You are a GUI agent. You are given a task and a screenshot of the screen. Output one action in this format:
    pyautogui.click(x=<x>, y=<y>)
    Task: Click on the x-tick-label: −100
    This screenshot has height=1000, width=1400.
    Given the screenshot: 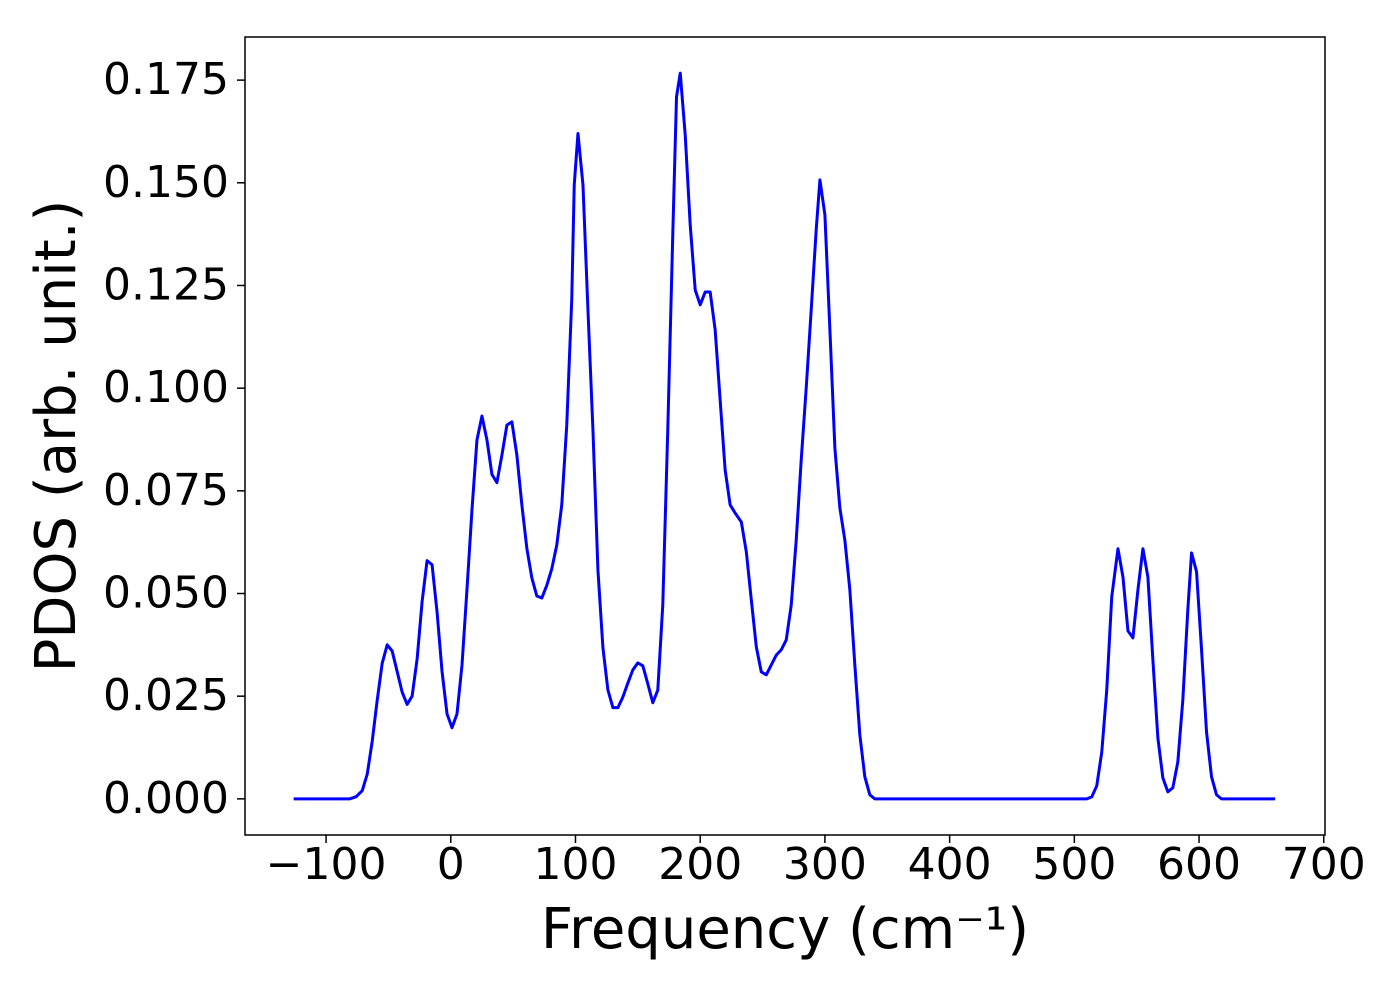 What is the action you would take?
    pyautogui.click(x=326, y=864)
    